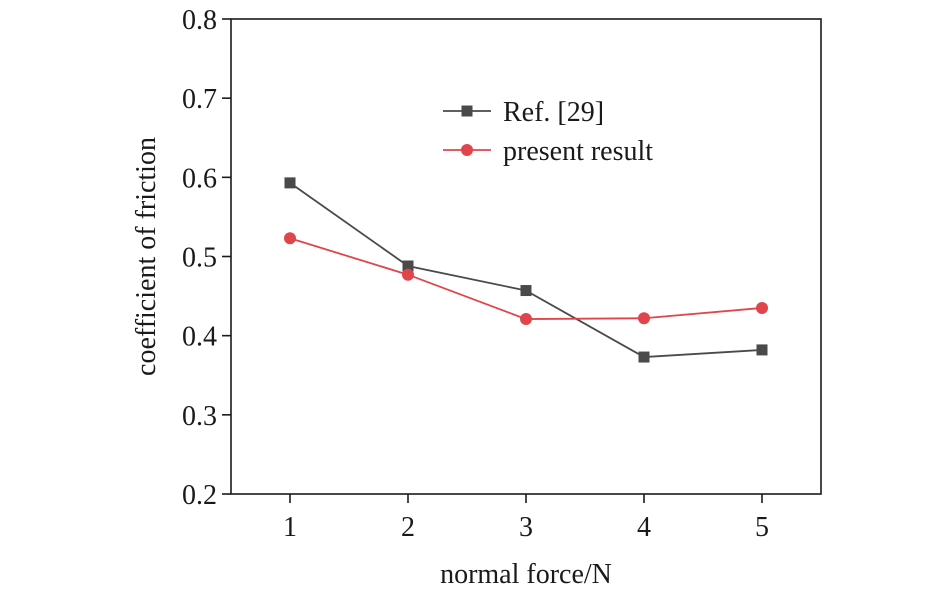  Describe the element at coordinates (199, 258) in the screenshot. I see `y-tick-label: 0.5` at that location.